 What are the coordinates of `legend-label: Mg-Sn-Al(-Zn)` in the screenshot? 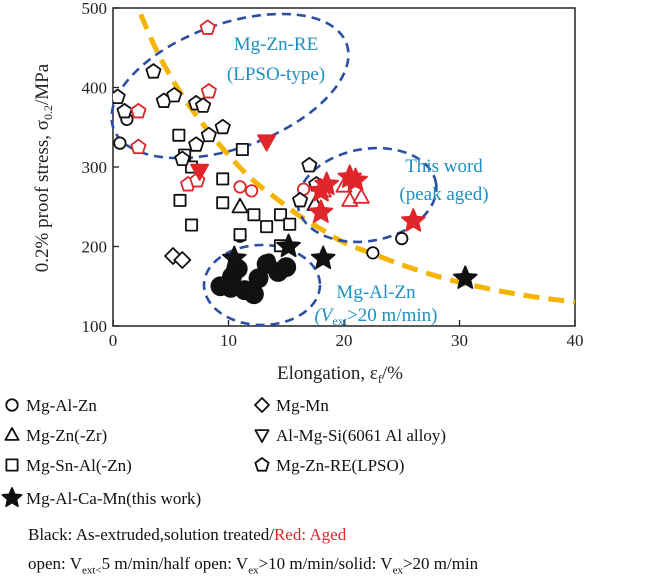 It's located at (79, 465).